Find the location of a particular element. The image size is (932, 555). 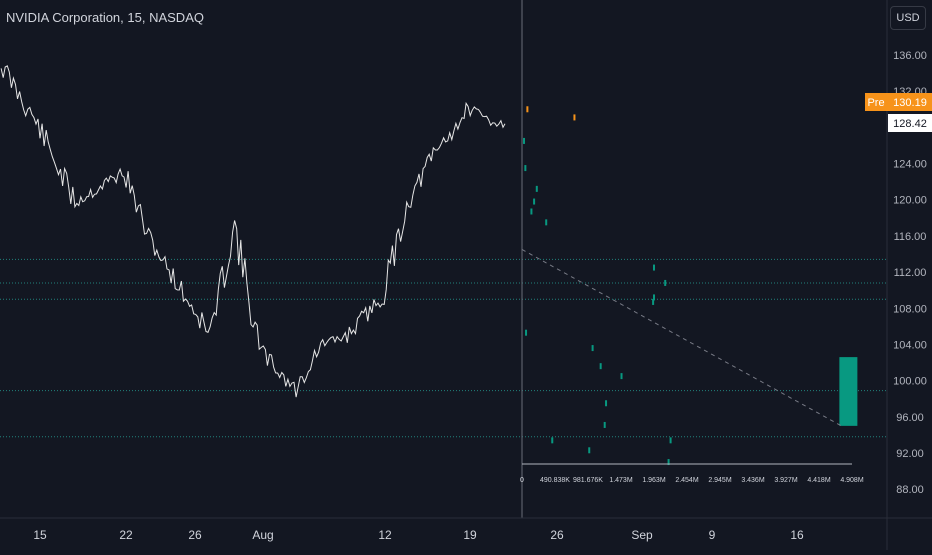

y-tick-label: 88.00 is located at coordinates (910, 490).